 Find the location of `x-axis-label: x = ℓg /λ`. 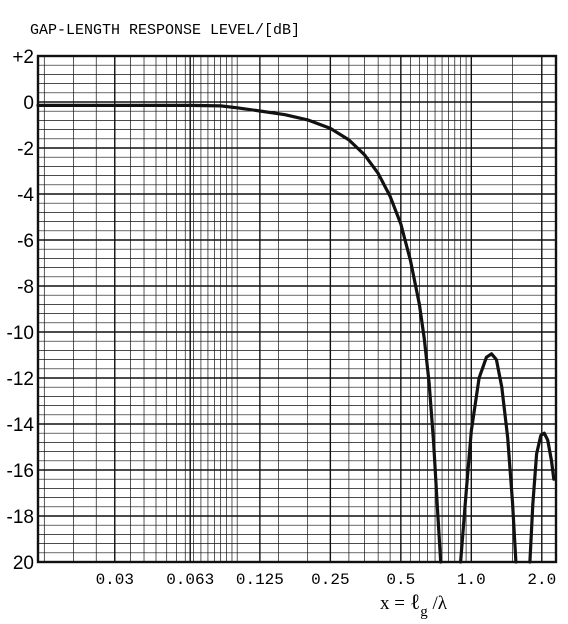

x-axis-label: x = ℓg /λ is located at coordinates (414, 604).